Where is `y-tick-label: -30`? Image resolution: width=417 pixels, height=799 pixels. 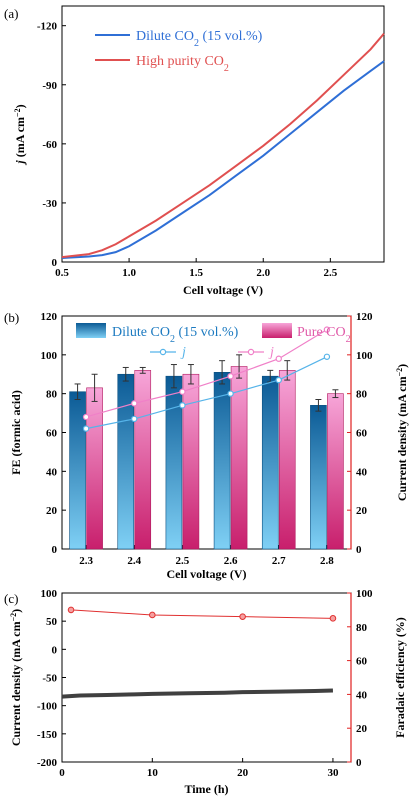 y-tick-label: -30 is located at coordinates (49, 204).